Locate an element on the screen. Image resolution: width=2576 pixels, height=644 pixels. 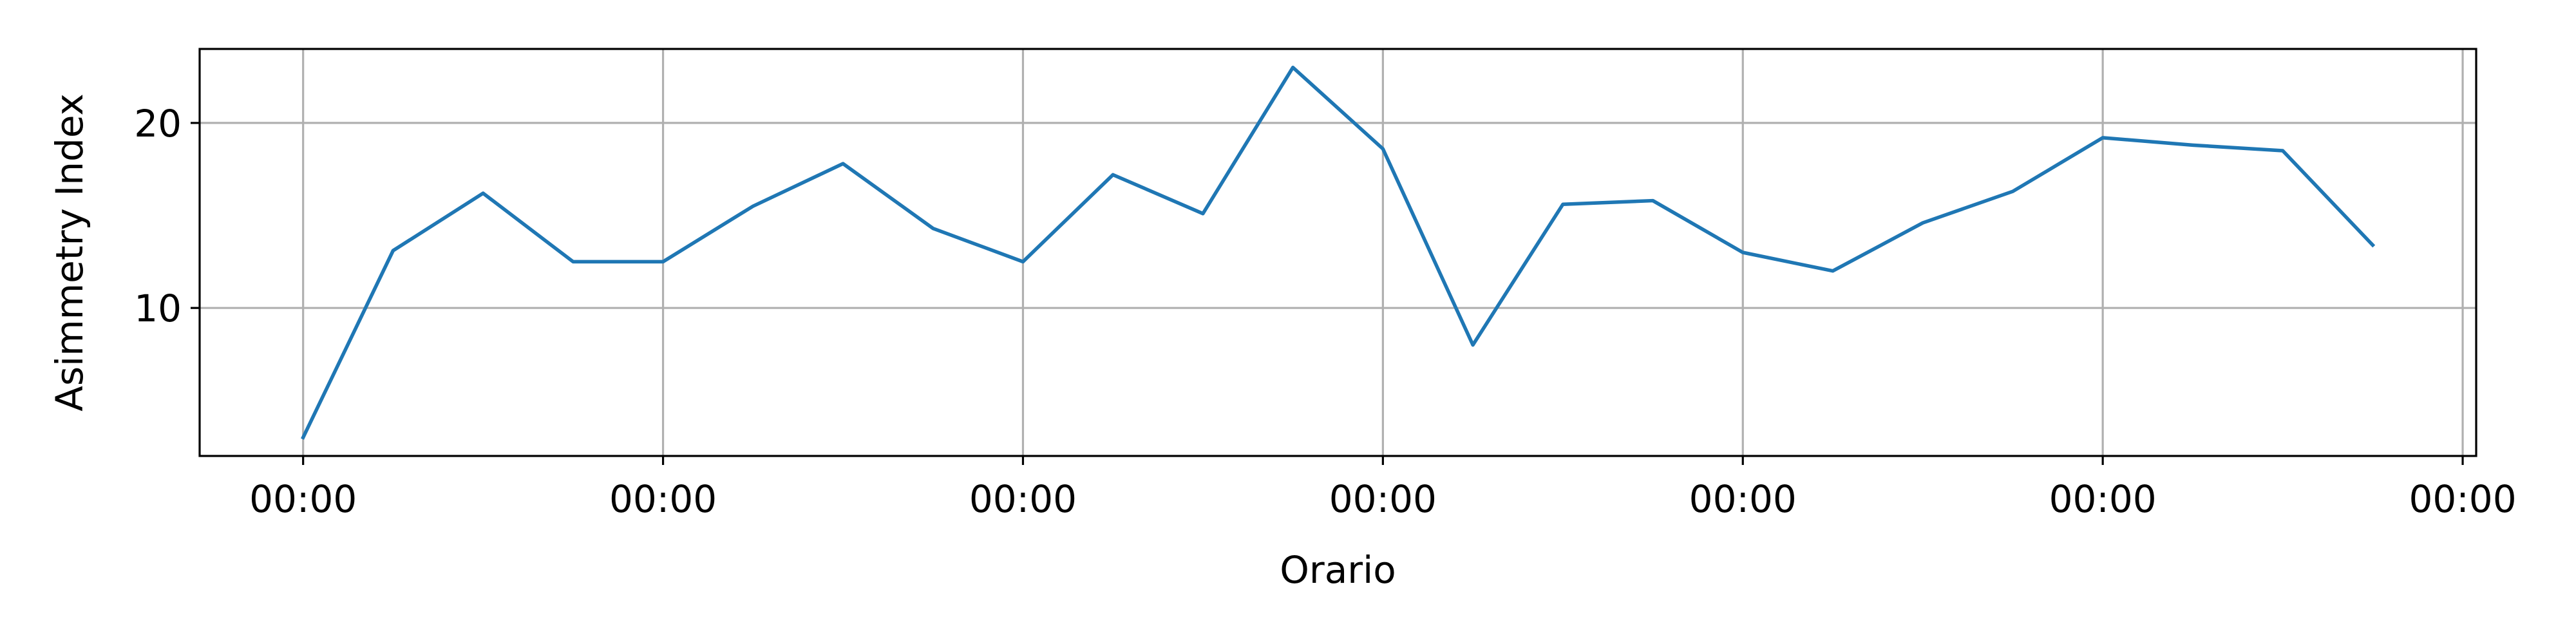
x-axis-label: Orario is located at coordinates (1338, 570).